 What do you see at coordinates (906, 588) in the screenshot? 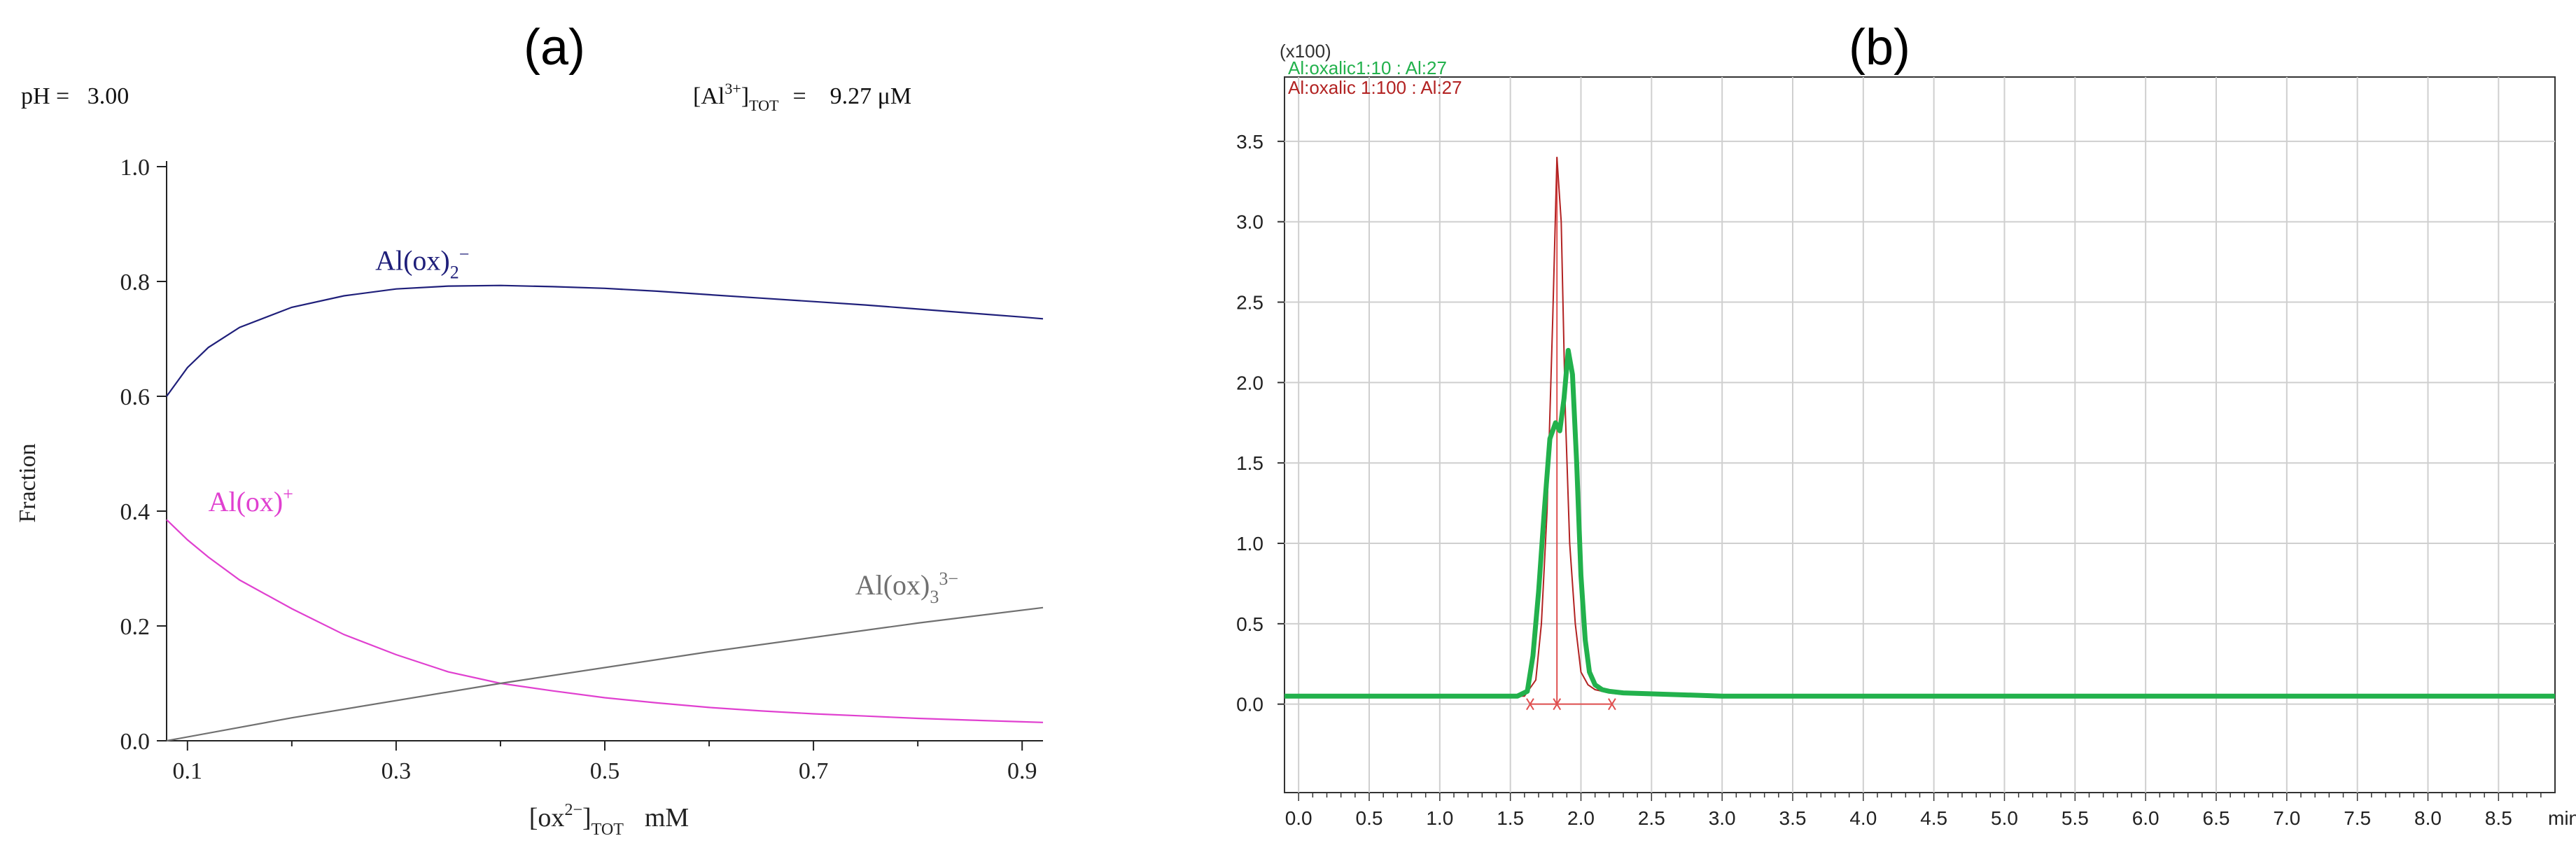
I see `panel-a-series-label-3: Al(ox)33−` at bounding box center [906, 588].